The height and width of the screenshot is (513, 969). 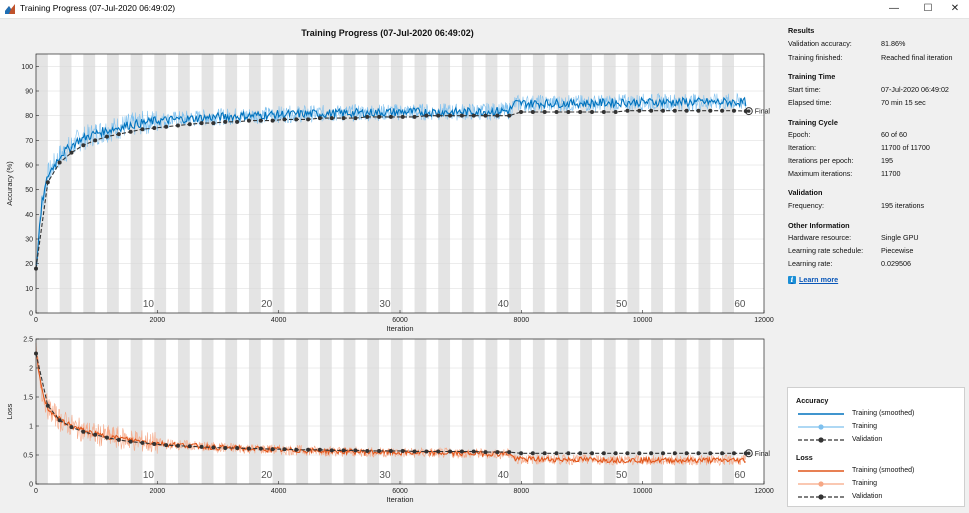 I want to click on elapsed-time-value: 70 min 15 sec, so click(x=903, y=102).